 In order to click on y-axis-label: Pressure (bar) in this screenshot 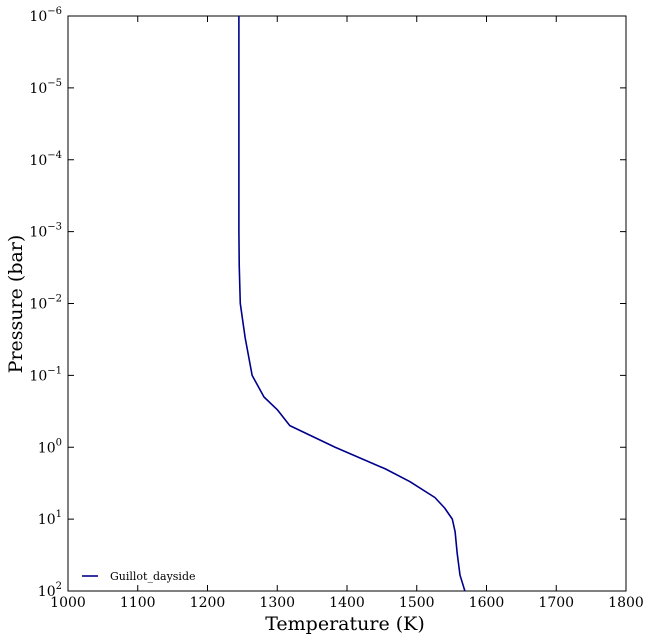, I will do `click(16, 304)`.